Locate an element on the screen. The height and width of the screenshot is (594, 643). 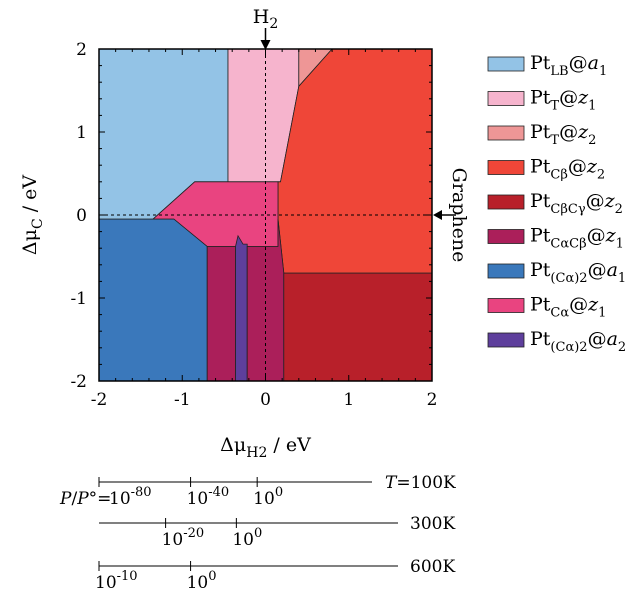
h2-arrow-head is located at coordinates (265, 45).